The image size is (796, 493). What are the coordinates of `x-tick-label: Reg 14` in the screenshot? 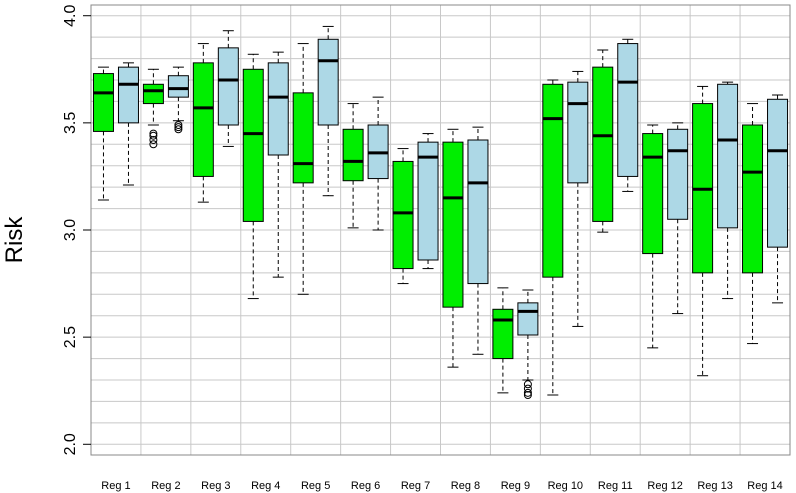 It's located at (764, 486).